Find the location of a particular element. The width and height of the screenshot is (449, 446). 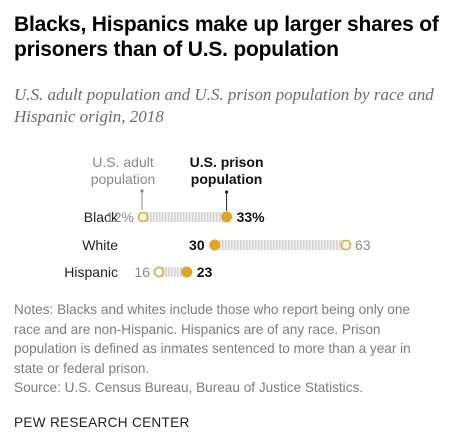

prison-value-label: 33% is located at coordinates (251, 217).